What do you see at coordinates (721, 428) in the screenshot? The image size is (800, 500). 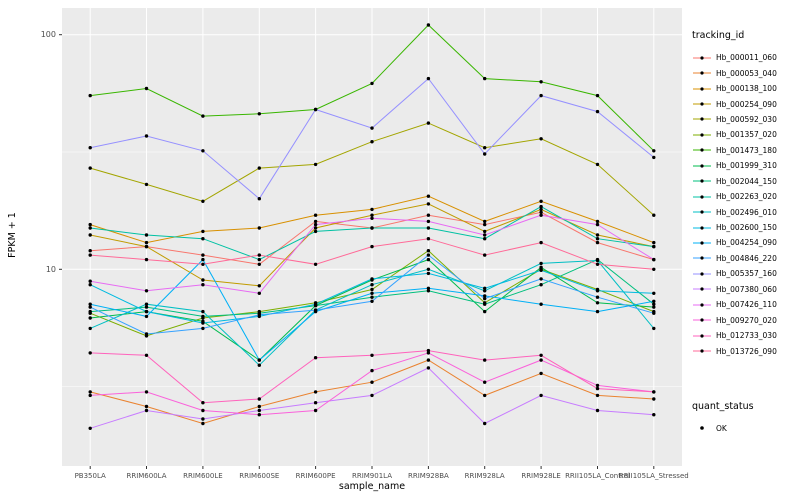 I see `quant-status-label: OK` at bounding box center [721, 428].